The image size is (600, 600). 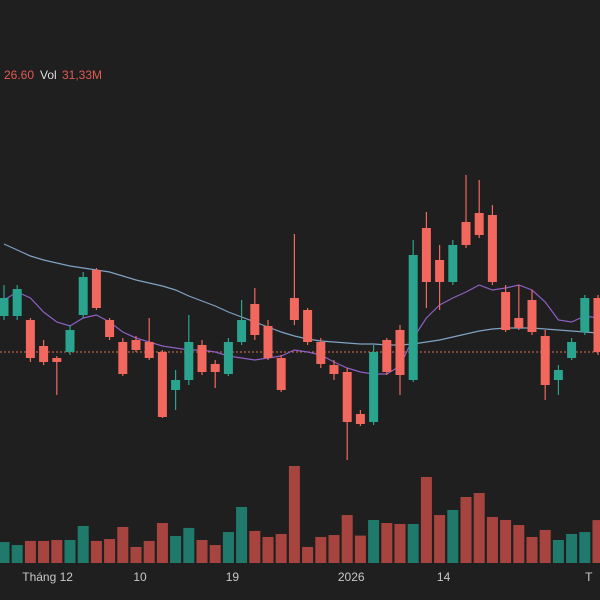 I want to click on x-tick-label: 19, so click(x=233, y=577).